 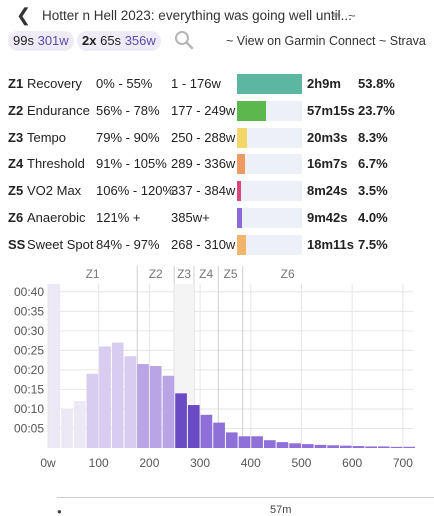 I want to click on zone-label: Z4, so click(x=206, y=274).